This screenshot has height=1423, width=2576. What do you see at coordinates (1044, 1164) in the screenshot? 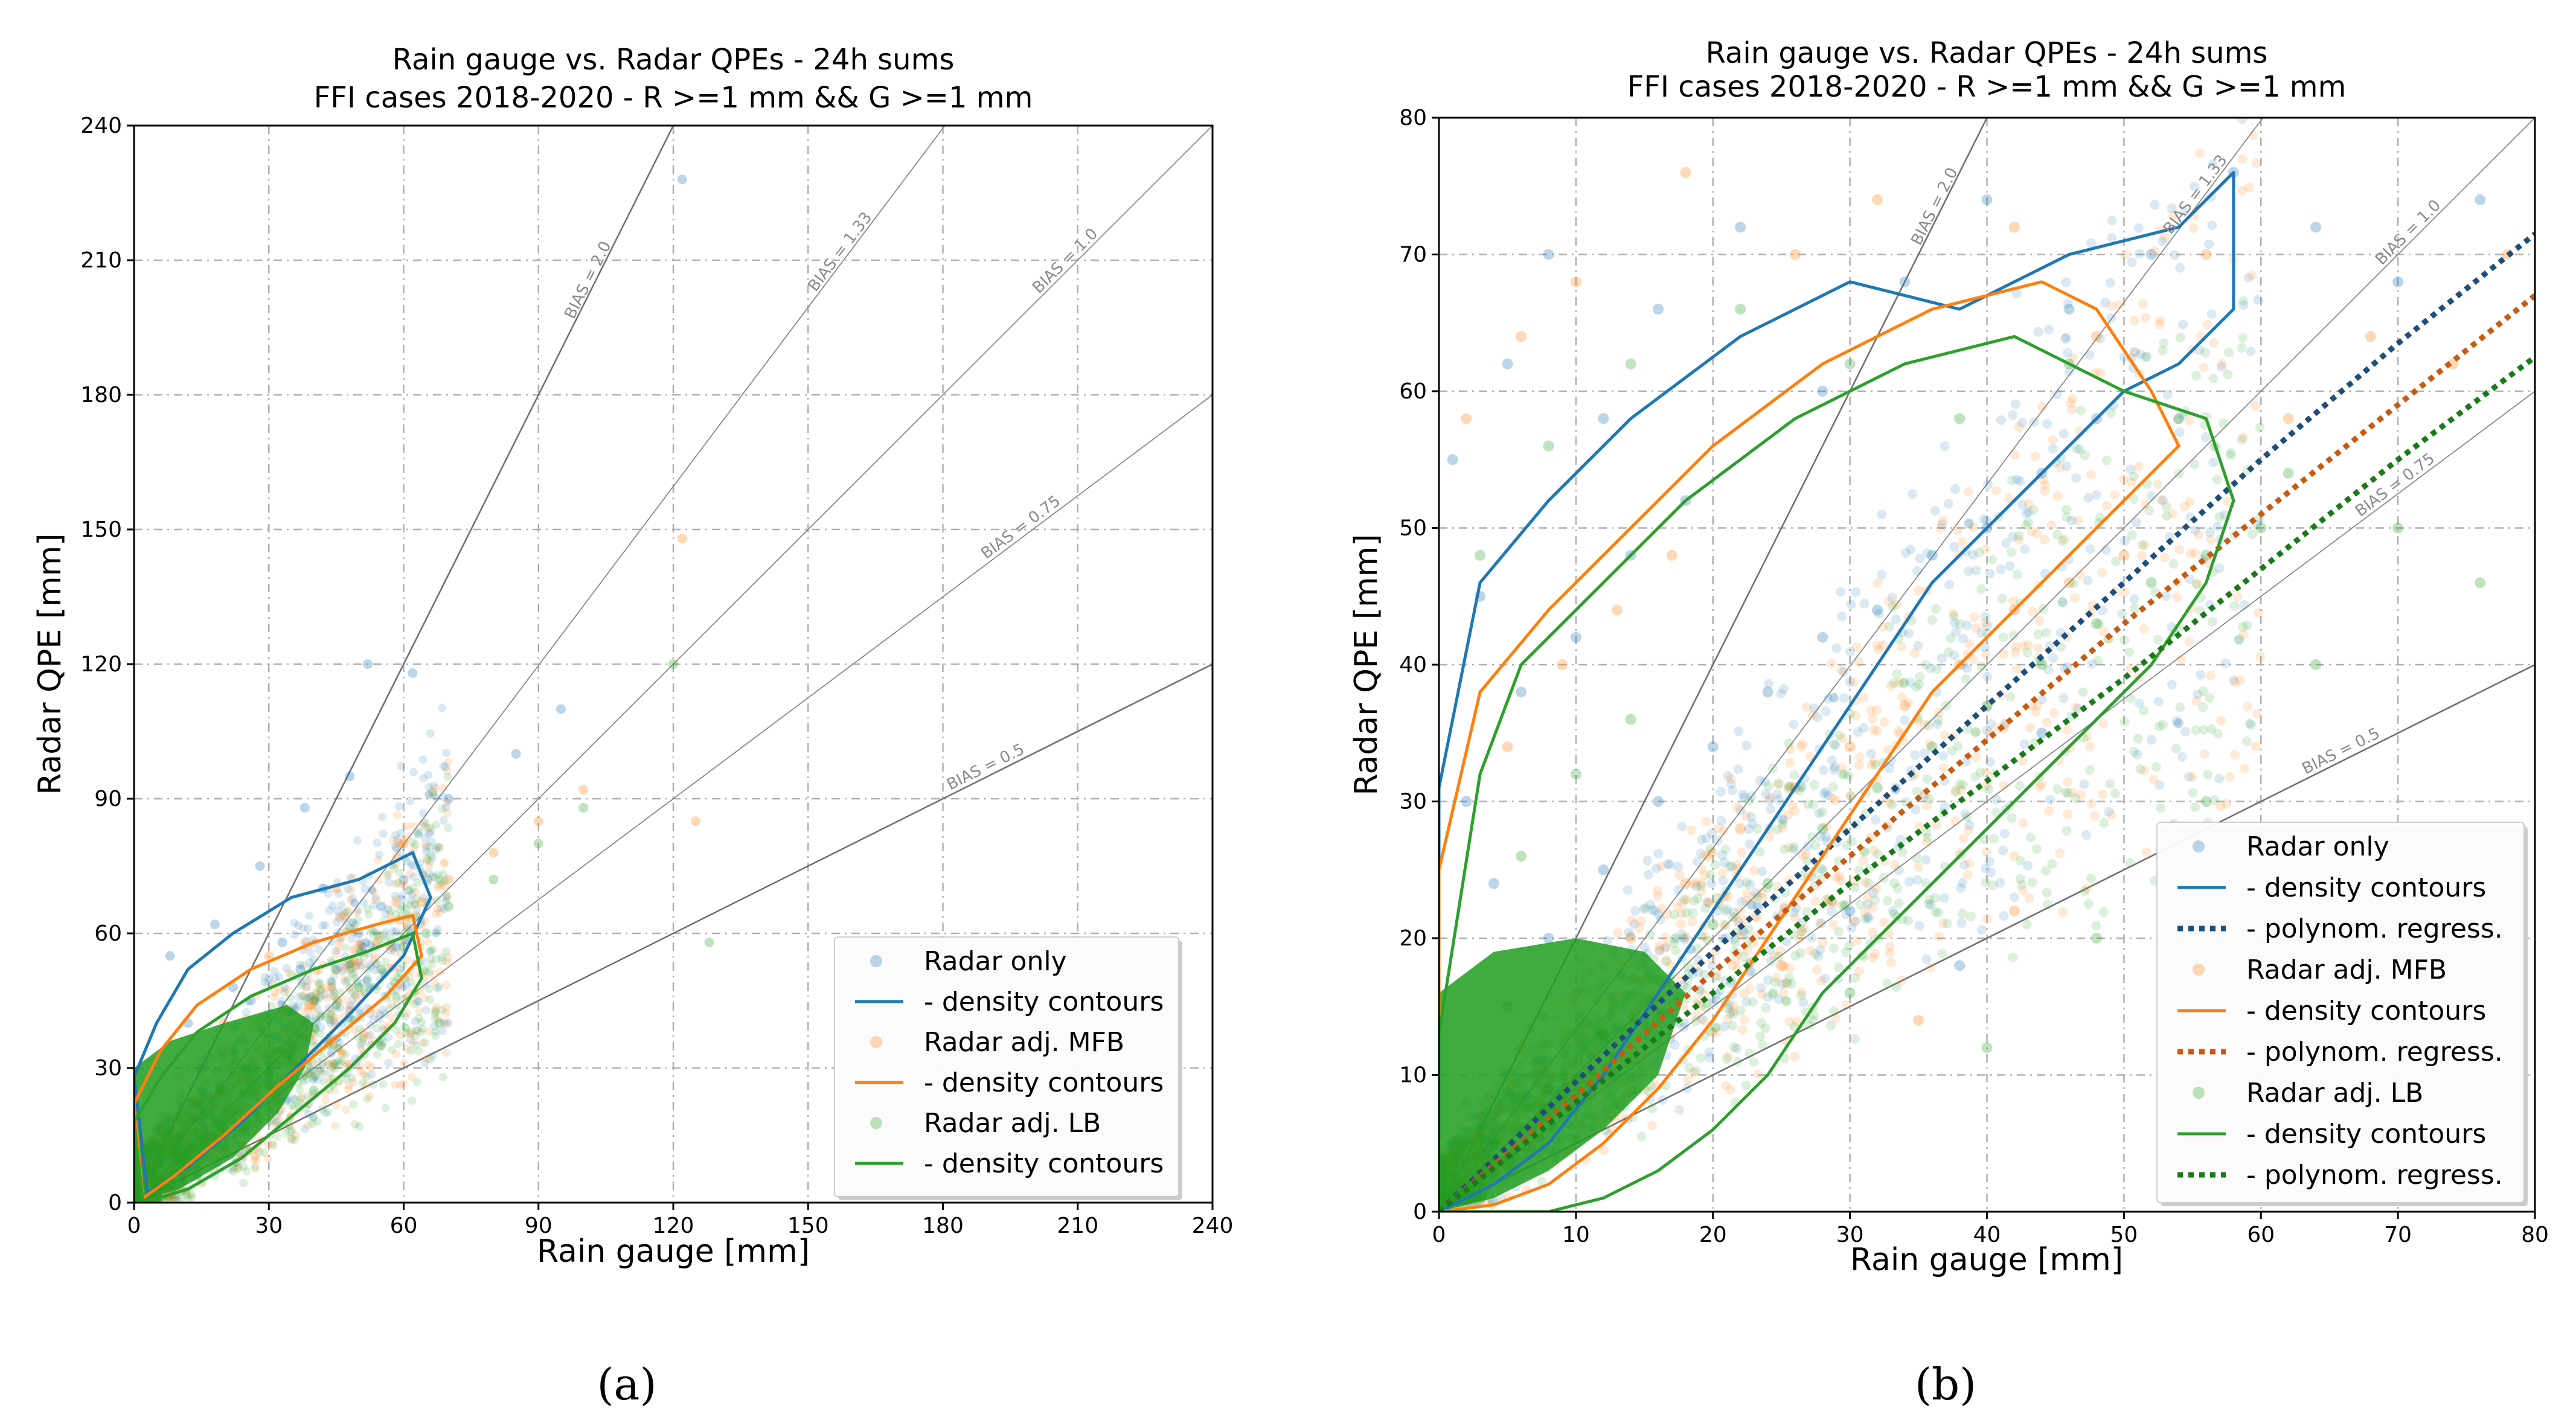
I see `legend-label: - density contours` at bounding box center [1044, 1164].